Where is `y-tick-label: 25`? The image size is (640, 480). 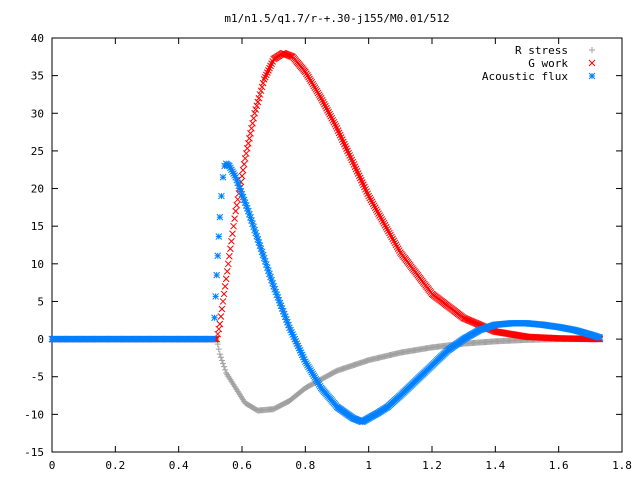 y-tick-label: 25 is located at coordinates (37, 151).